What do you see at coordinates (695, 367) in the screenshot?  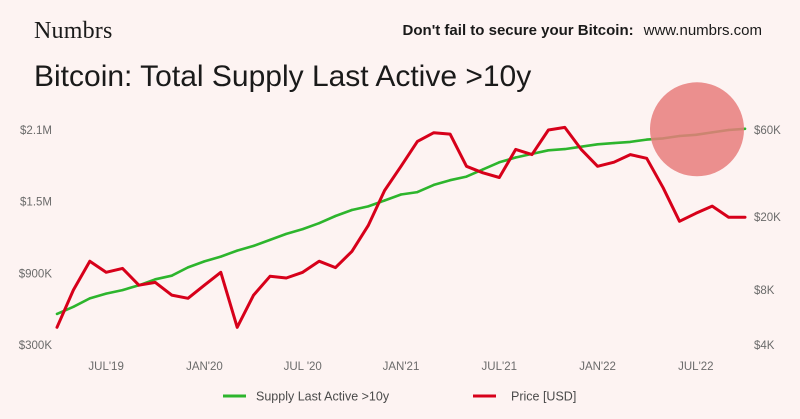 I see `x-tick-label: JUL'22` at bounding box center [695, 367].